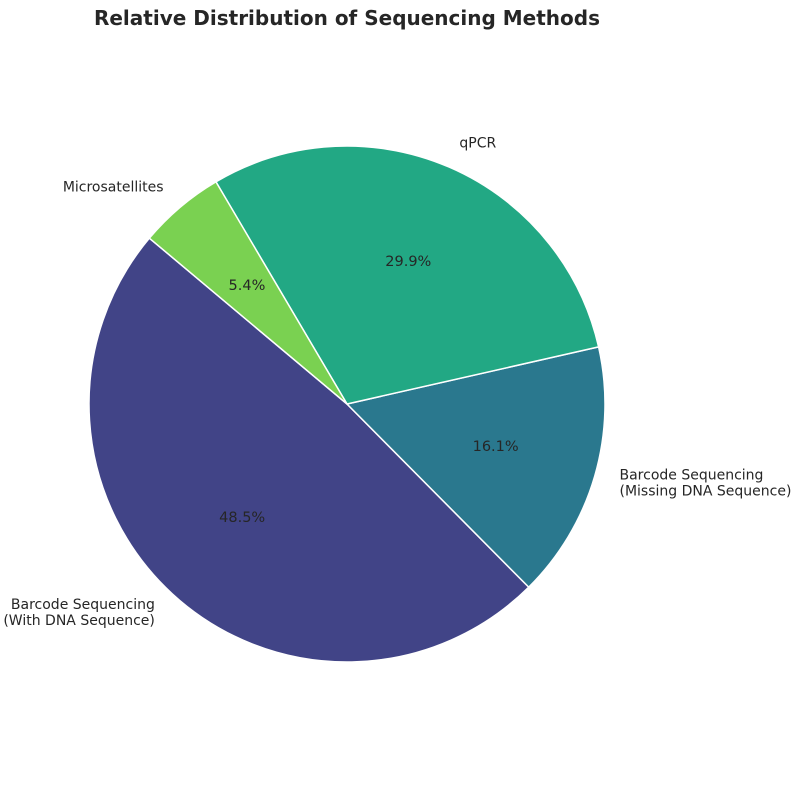 This screenshot has width=794, height=785. What do you see at coordinates (496, 447) in the screenshot?
I see `pct-label-barcode-sequencing-missing-dna-sequence: 16.1%` at bounding box center [496, 447].